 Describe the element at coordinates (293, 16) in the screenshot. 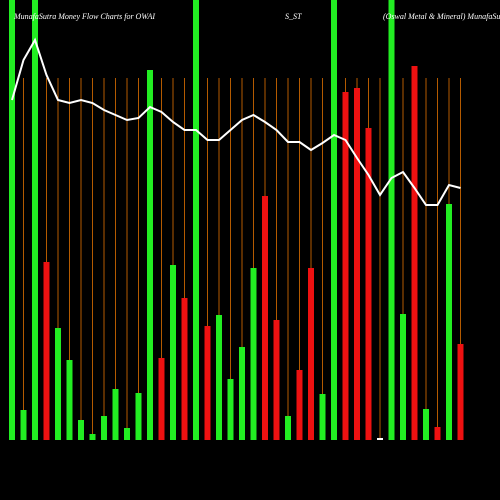

I see `chart-subtitle: S_ST` at that location.